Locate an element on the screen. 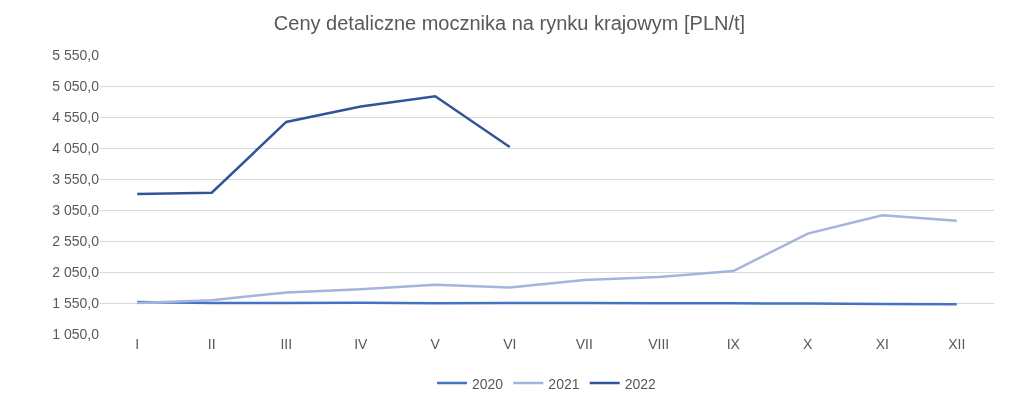  x-tick-label: III is located at coordinates (286, 344).